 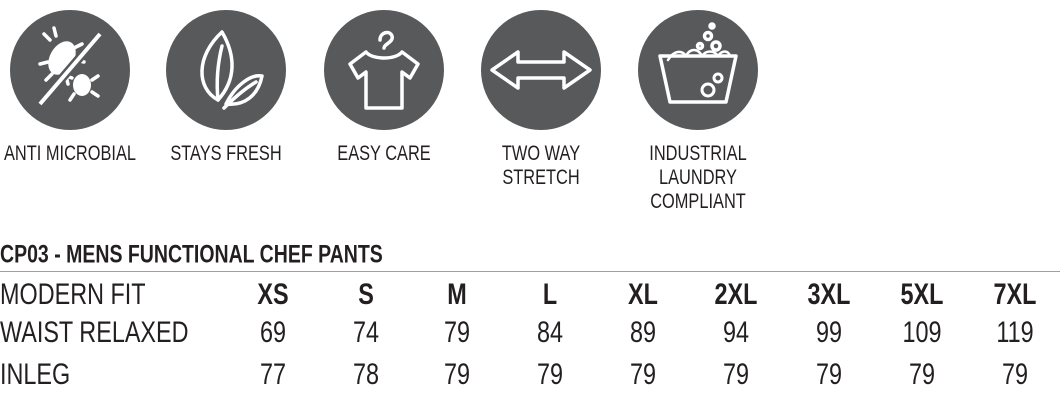 What do you see at coordinates (698, 63) in the screenshot?
I see `laundry-icon` at bounding box center [698, 63].